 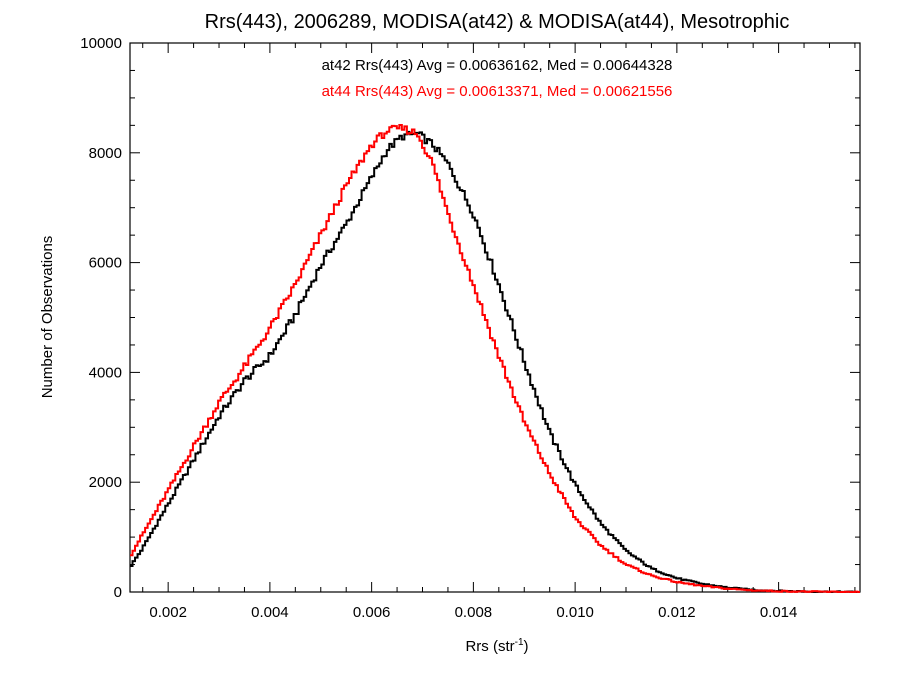 I want to click on x-tick-label: 0.002, so click(x=168, y=612).